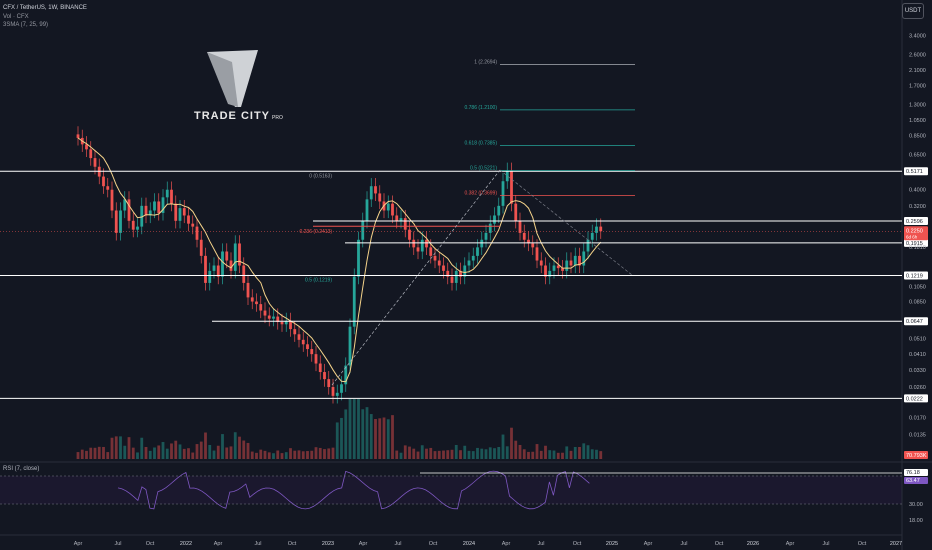  I want to click on countdown-label: 6d 6h, so click(912, 236).